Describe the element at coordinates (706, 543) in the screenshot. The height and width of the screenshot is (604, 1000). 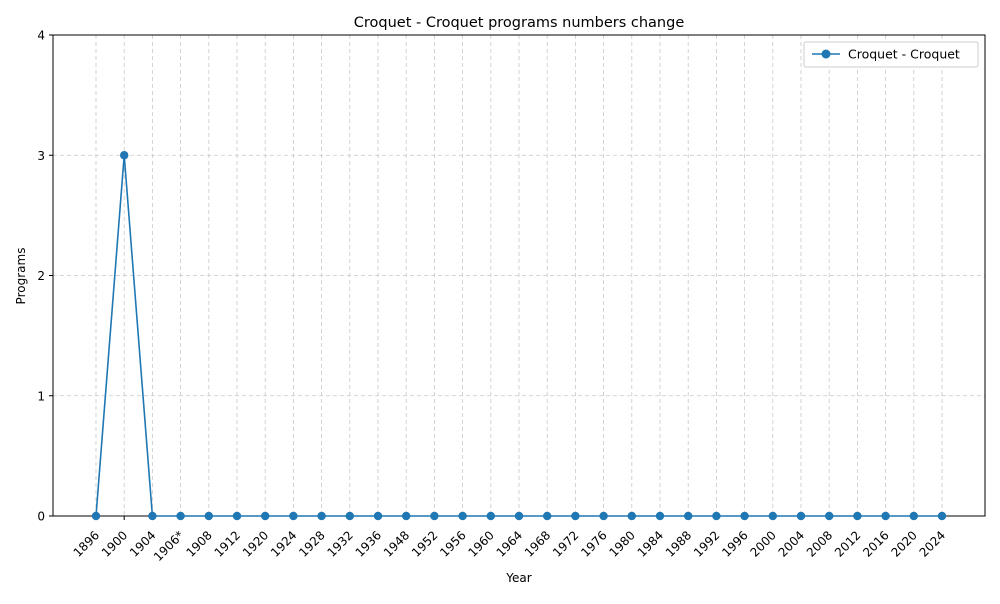
I see `x-tick-label: 1992` at that location.